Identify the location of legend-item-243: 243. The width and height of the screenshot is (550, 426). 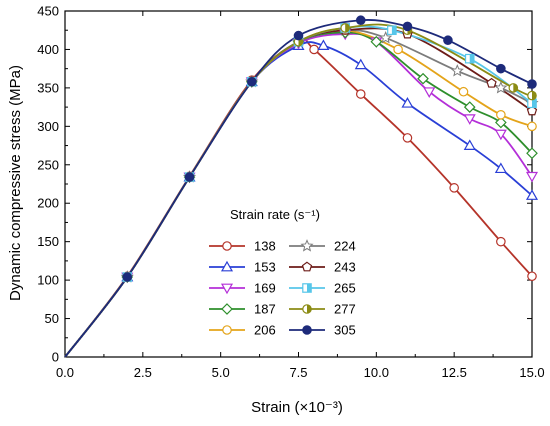
(322, 267).